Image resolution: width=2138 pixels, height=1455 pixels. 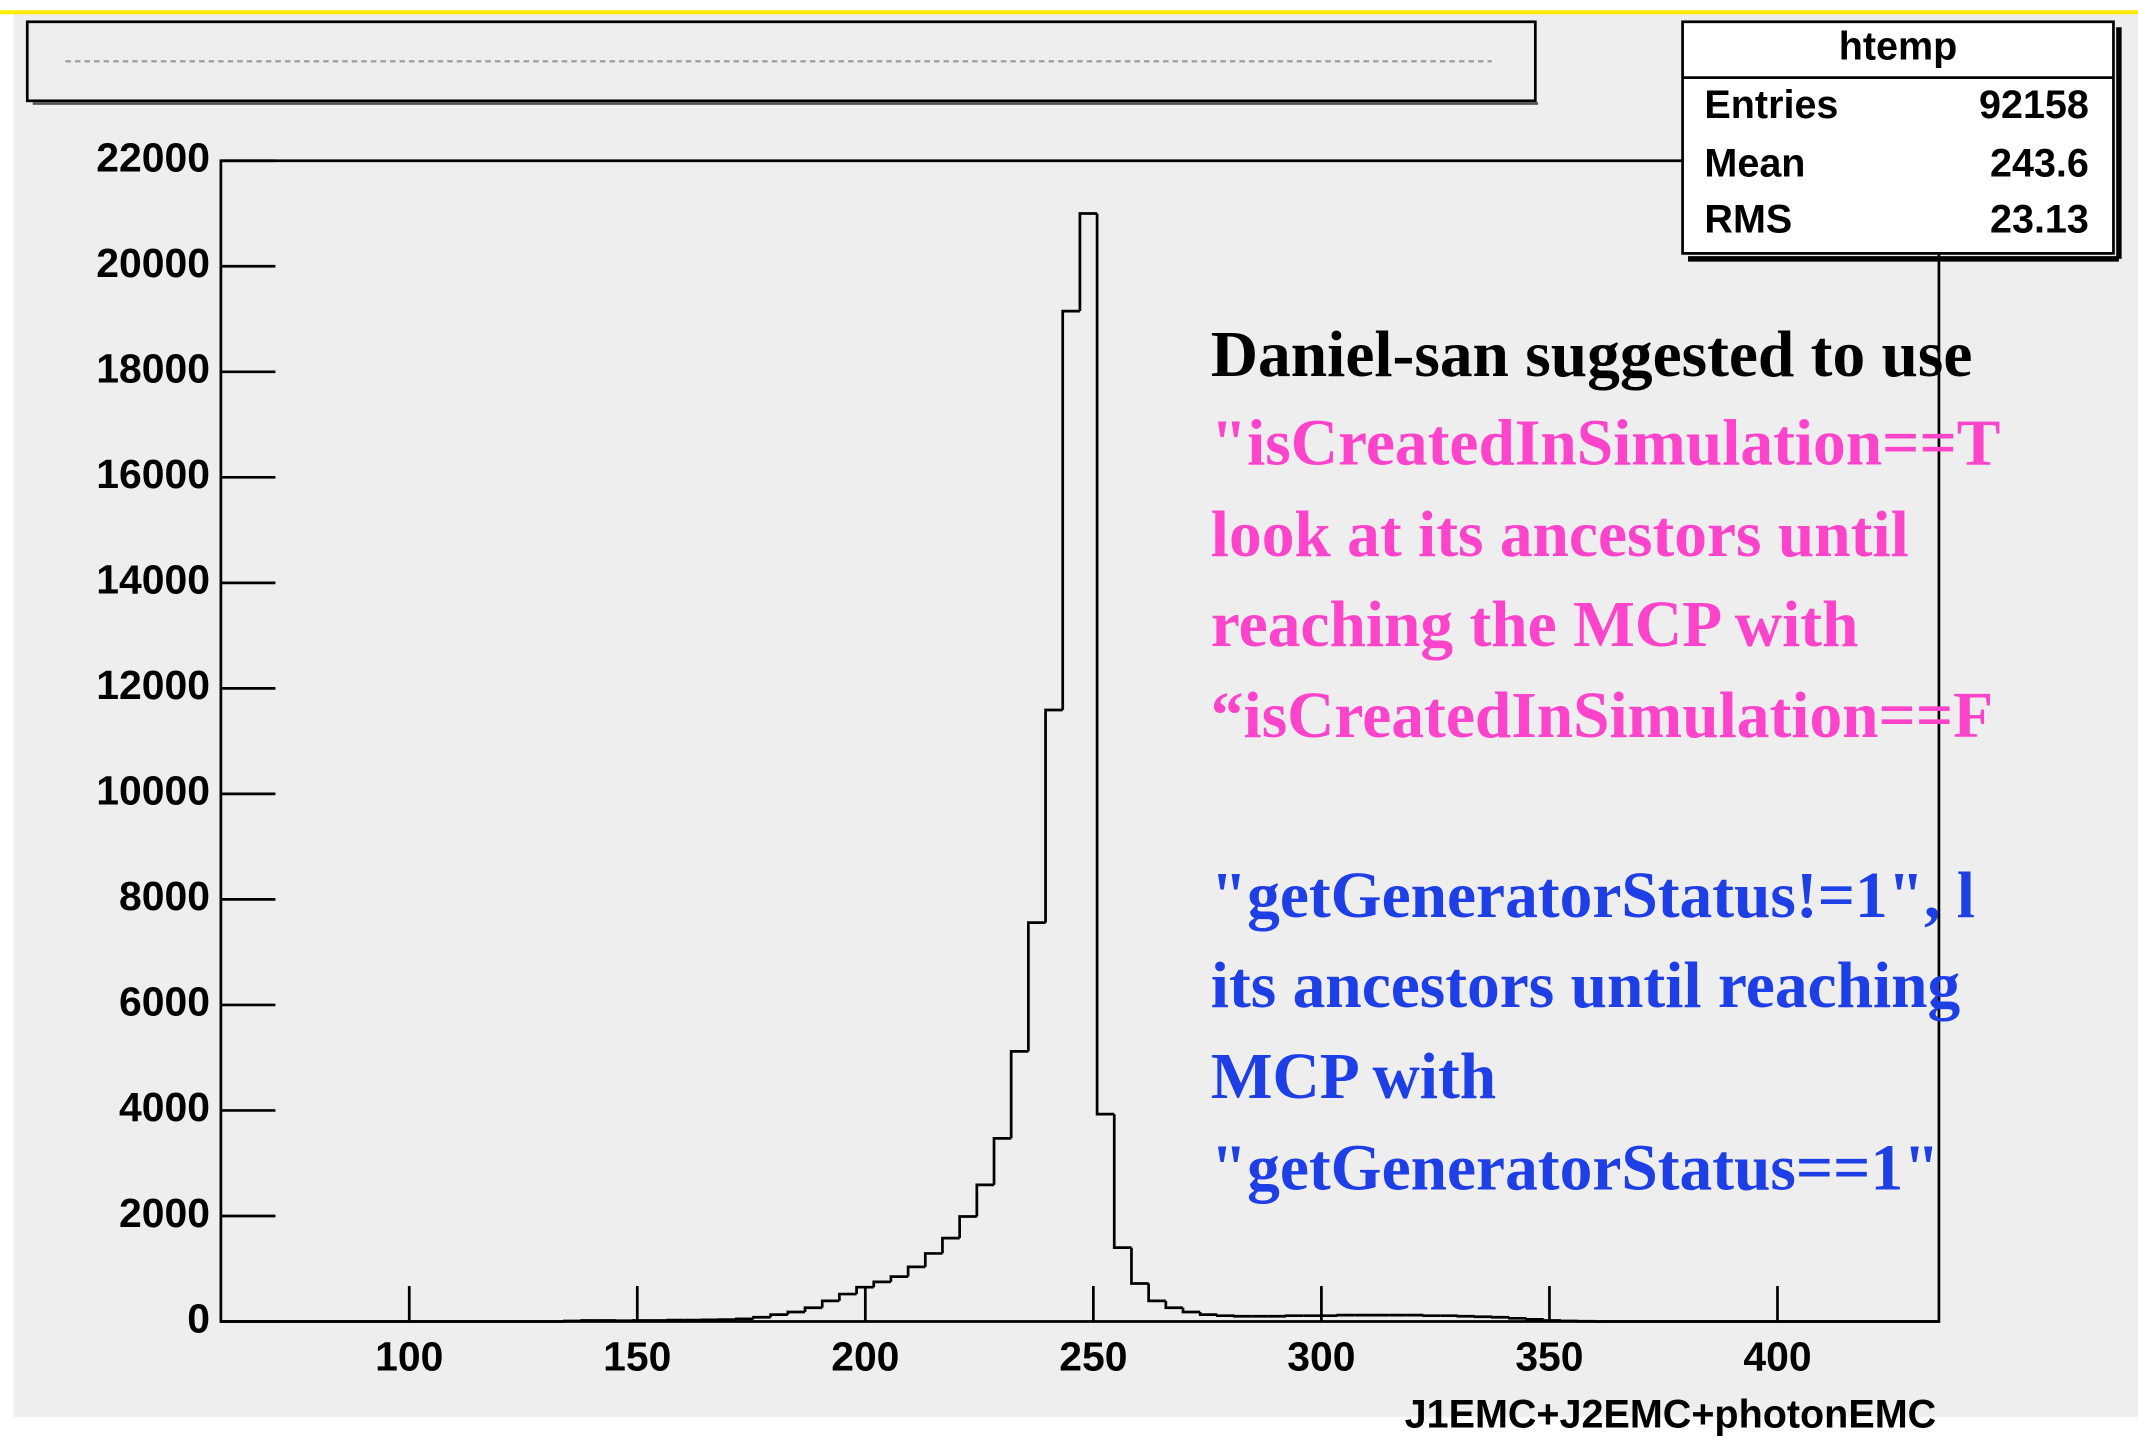 I want to click on y-tick-label: 18000, so click(x=153, y=369).